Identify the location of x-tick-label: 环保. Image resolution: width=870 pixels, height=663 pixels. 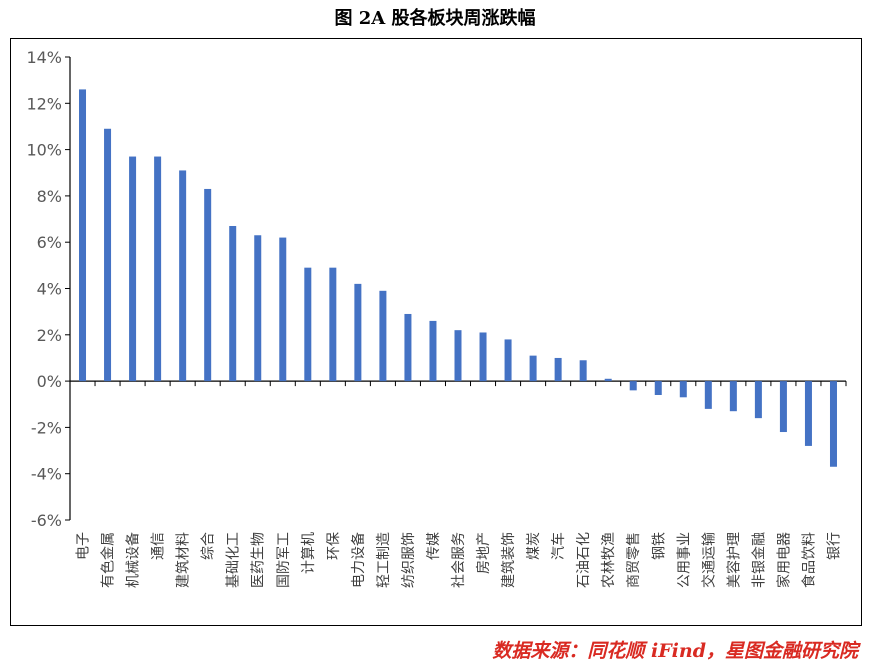
(334, 546).